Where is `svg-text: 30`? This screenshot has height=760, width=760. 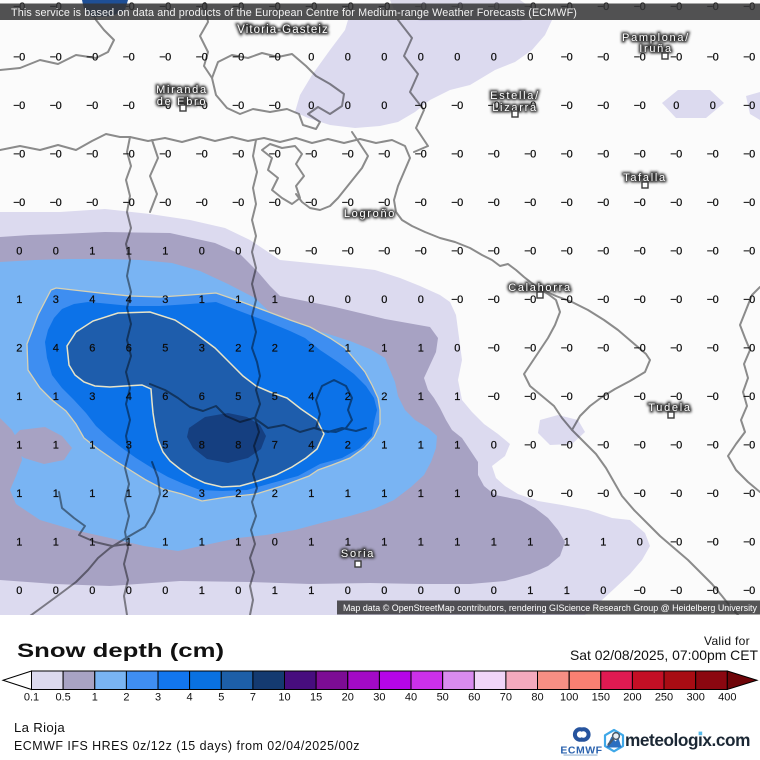
svg-text: 30 is located at coordinates (379, 698).